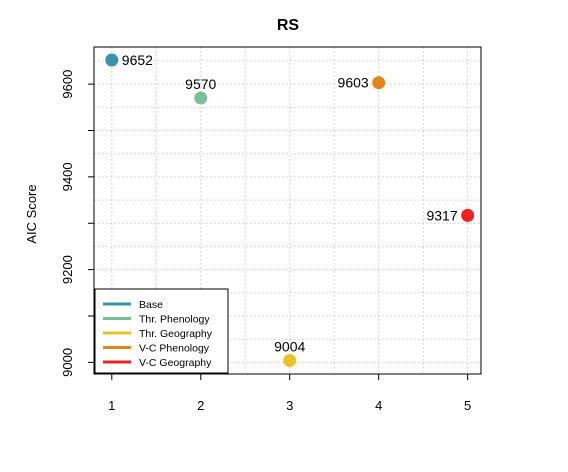  Describe the element at coordinates (31, 213) in the screenshot. I see `y-axis-label: AIC Score` at that location.